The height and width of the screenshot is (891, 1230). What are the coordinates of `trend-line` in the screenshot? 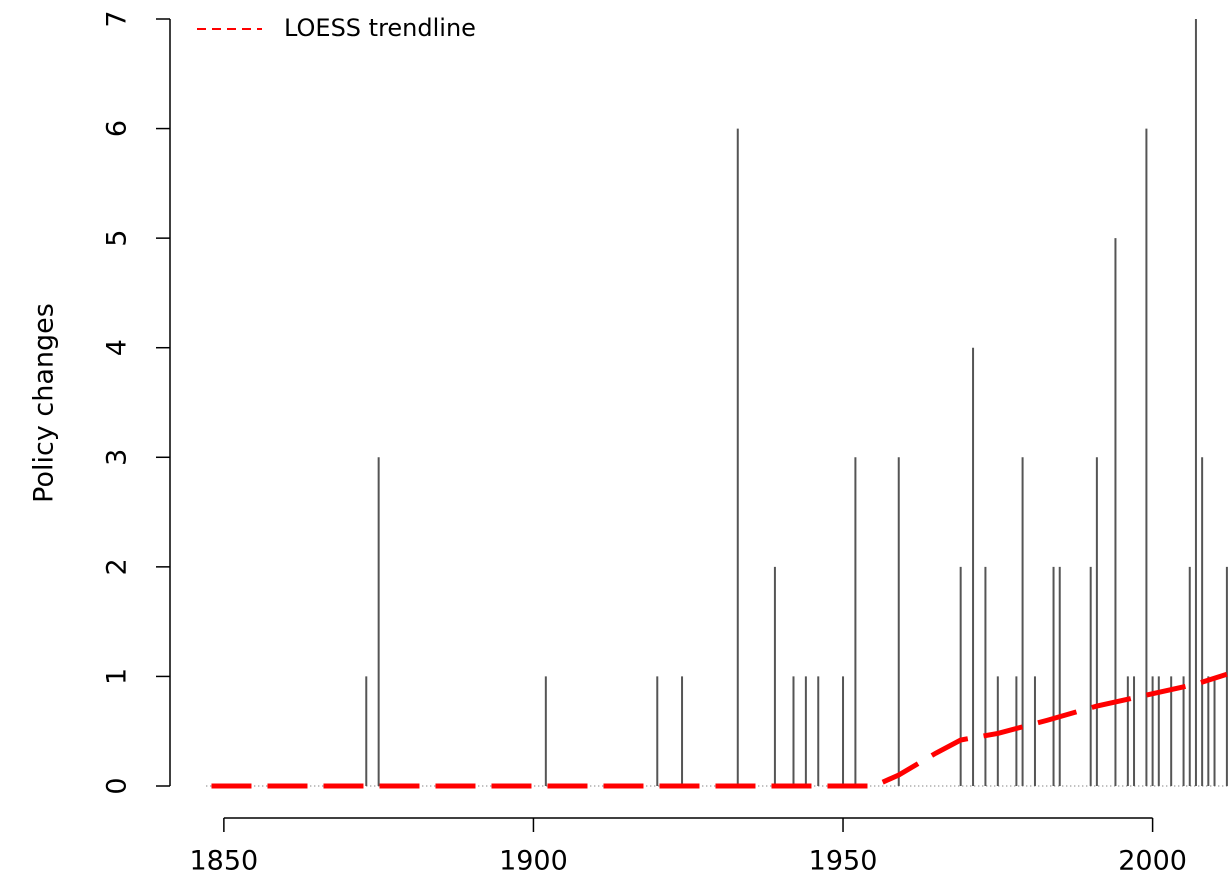 It's located at (719, 730).